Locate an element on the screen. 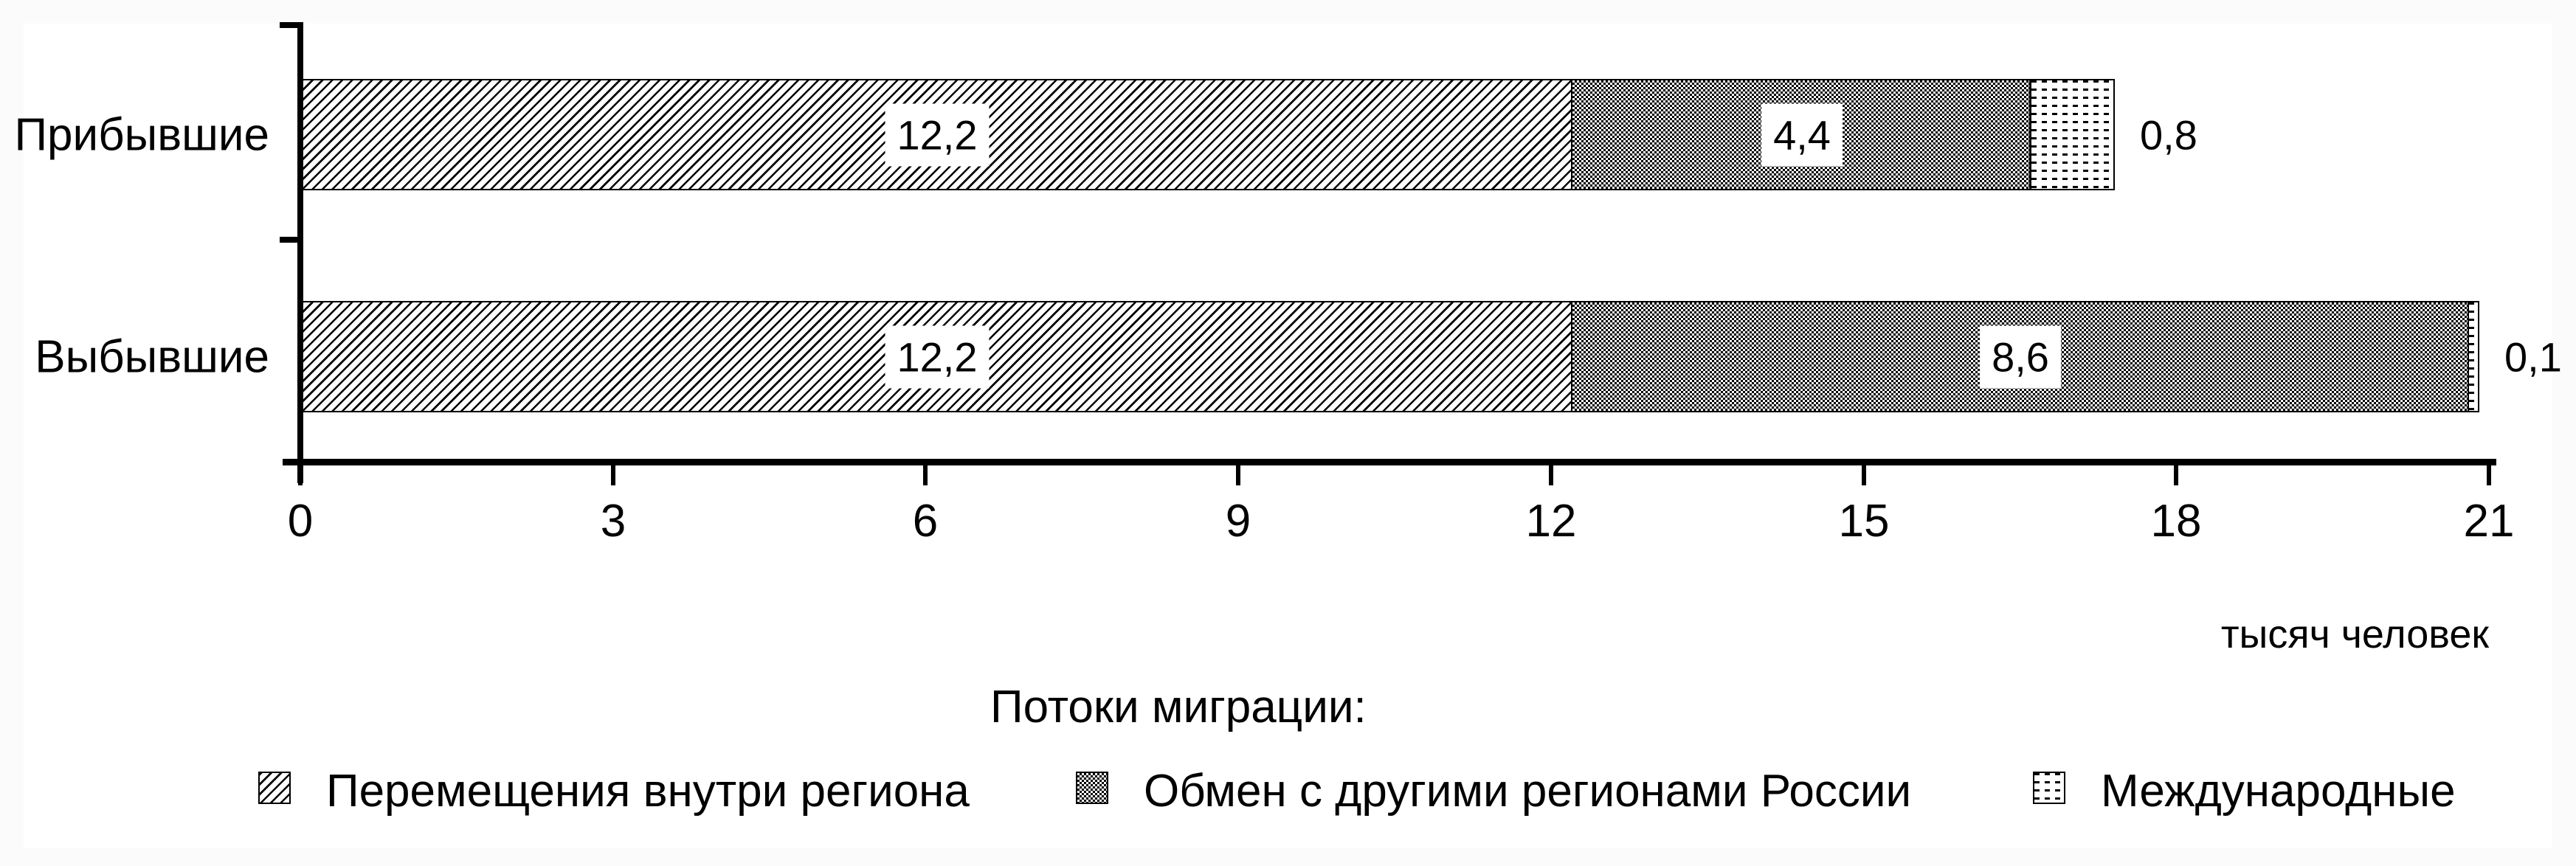  legend-swatch-checker is located at coordinates (1092, 788).